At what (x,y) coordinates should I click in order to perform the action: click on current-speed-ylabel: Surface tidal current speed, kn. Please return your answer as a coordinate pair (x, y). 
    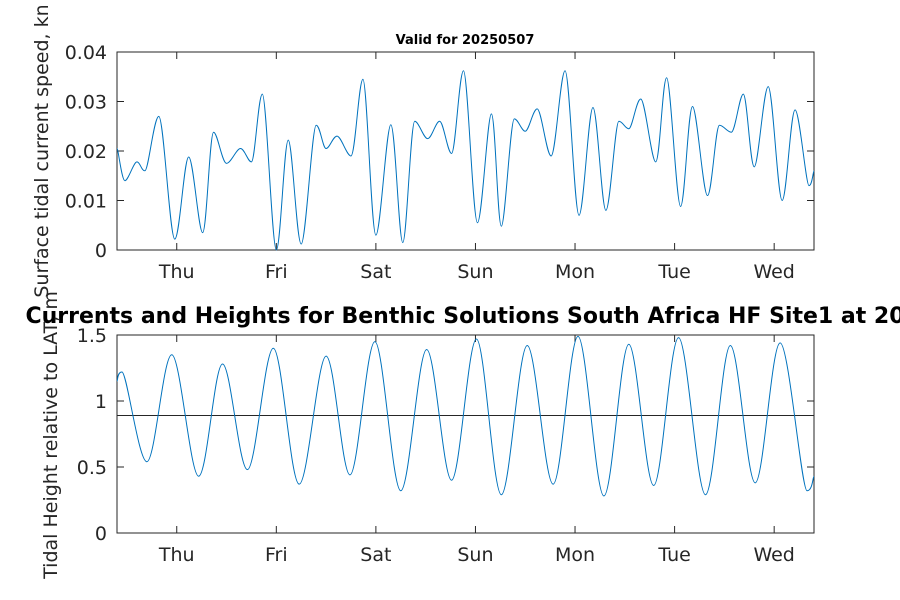
    Looking at the image, I should click on (42, 150).